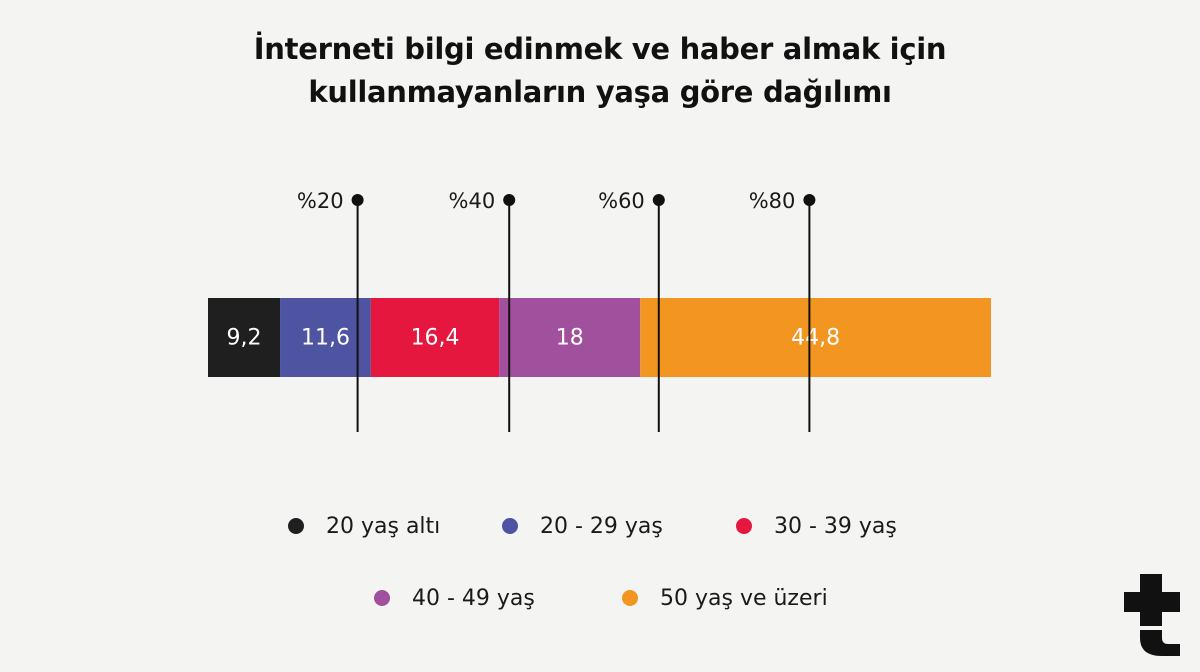 This screenshot has height=672, width=1200. I want to click on legend-item-30-39: 30 - 39 yaş, so click(816, 526).